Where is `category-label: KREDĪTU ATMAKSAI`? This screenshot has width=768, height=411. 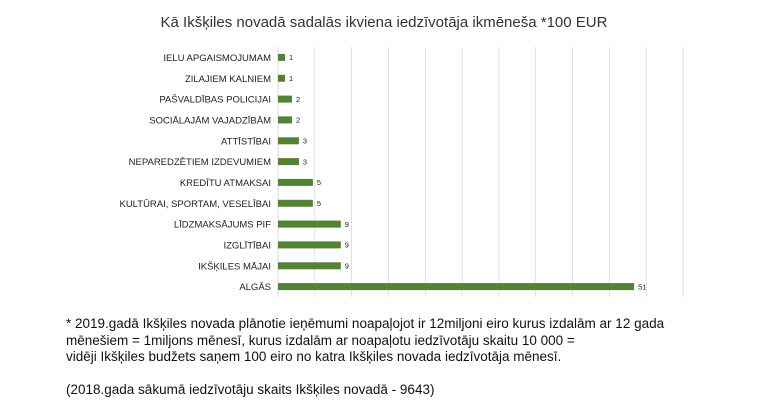
category-label: KREDĪTU ATMAKSAI is located at coordinates (225, 183).